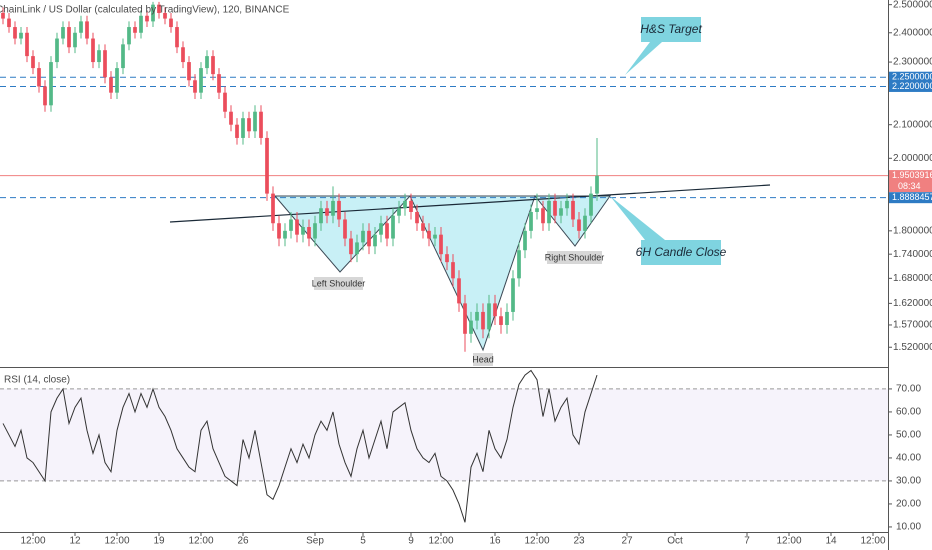  I want to click on x-tick-label: 5, so click(363, 541).